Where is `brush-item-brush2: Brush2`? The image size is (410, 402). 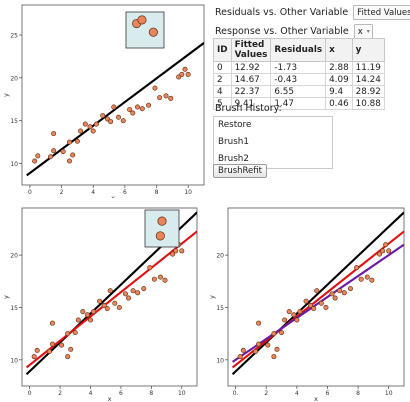 brush-item-brush2: Brush2 is located at coordinates (233, 159).